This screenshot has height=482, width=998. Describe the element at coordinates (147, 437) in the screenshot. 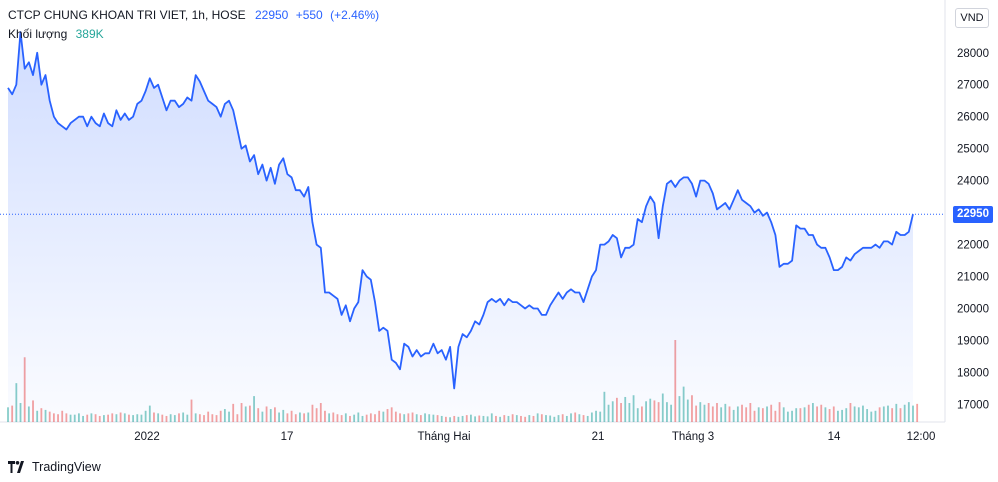

I see `x-tick-label: 2022` at that location.